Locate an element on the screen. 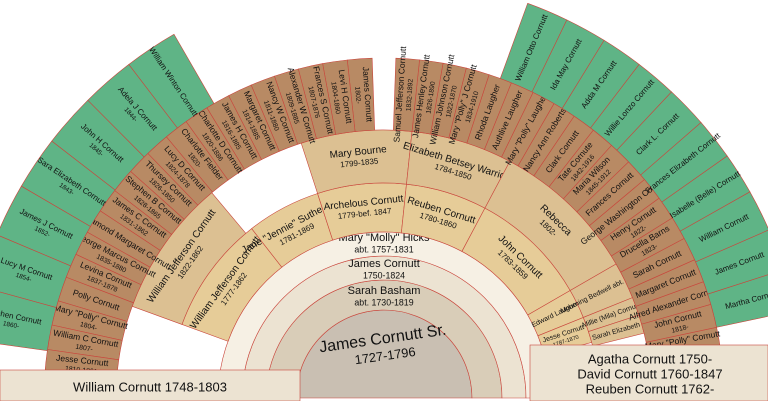 Image resolution: width=768 pixels, height=401 pixels. ring6_right-wedge is located at coordinates (406, 94).